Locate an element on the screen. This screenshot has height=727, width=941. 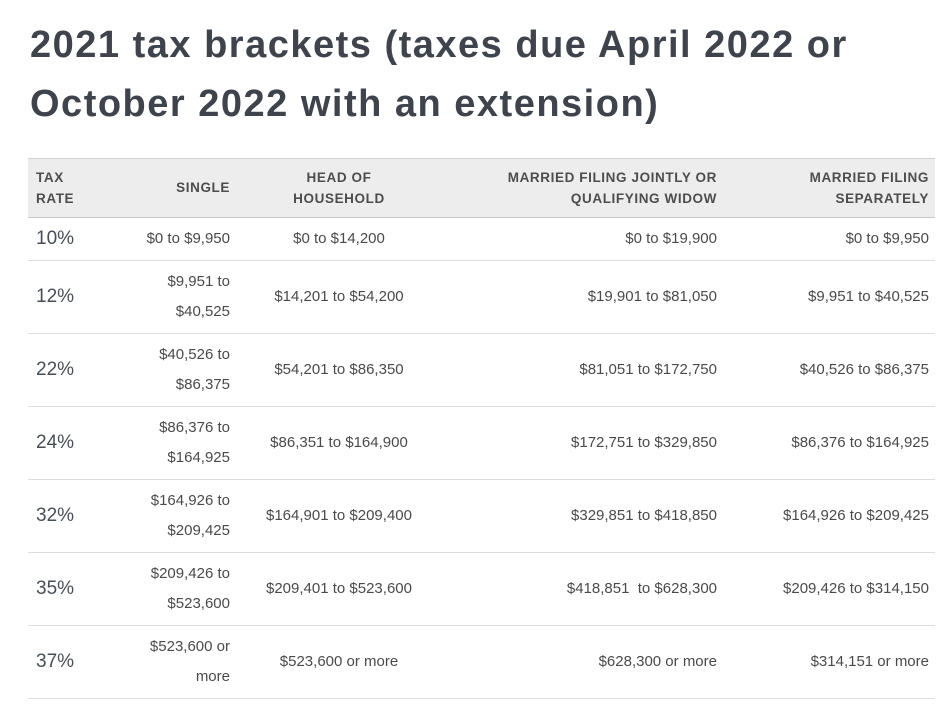
cell-married-filing-jointly: $19,901 to $81,050 is located at coordinates (582, 297).